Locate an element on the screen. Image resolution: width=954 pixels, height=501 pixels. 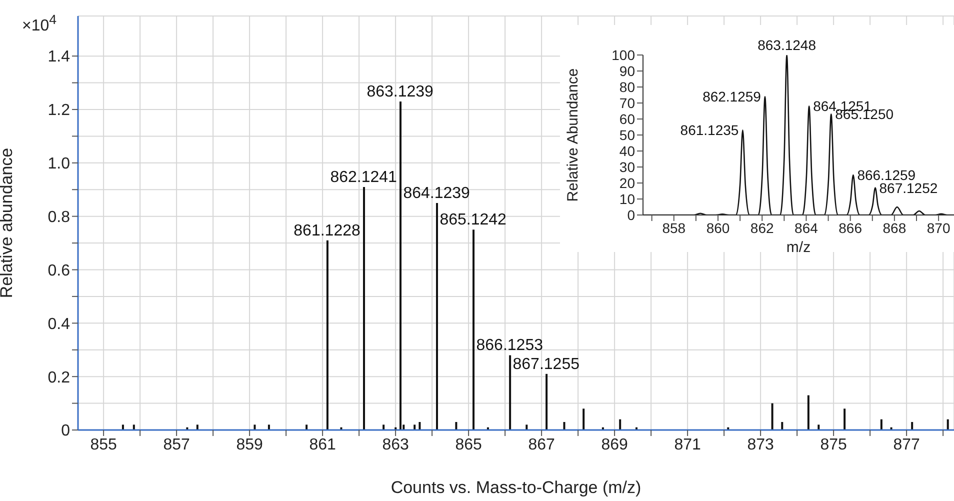
x-tick-label: 869 is located at coordinates (614, 445).